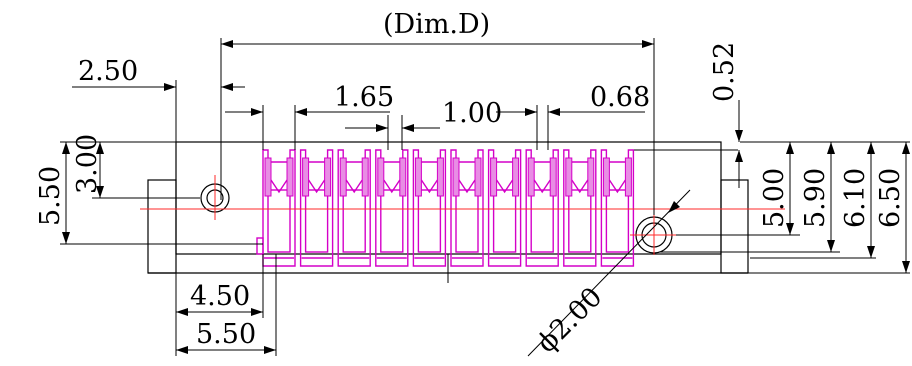  I want to click on dim-5-50-left-label: 5.50, so click(50, 196).